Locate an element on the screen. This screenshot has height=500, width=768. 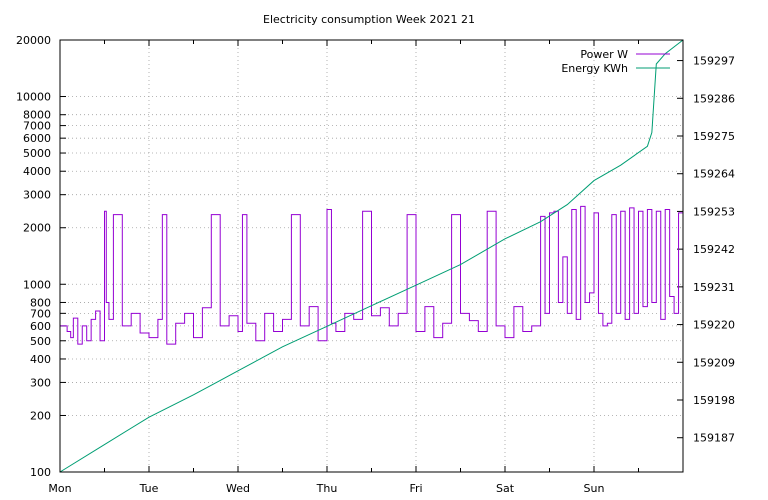
y-right-tick-label: 159242 is located at coordinates (714, 249).